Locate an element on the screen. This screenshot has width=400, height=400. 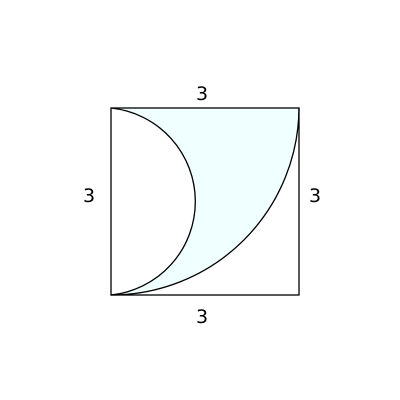
label-top-side: 3 is located at coordinates (202, 94).